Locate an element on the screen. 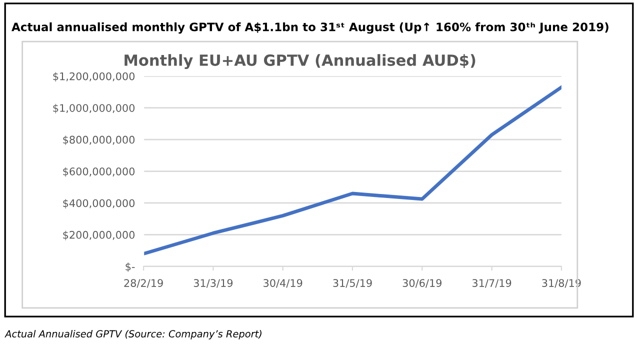  x-tick-label: 28/2/19 is located at coordinates (143, 283).